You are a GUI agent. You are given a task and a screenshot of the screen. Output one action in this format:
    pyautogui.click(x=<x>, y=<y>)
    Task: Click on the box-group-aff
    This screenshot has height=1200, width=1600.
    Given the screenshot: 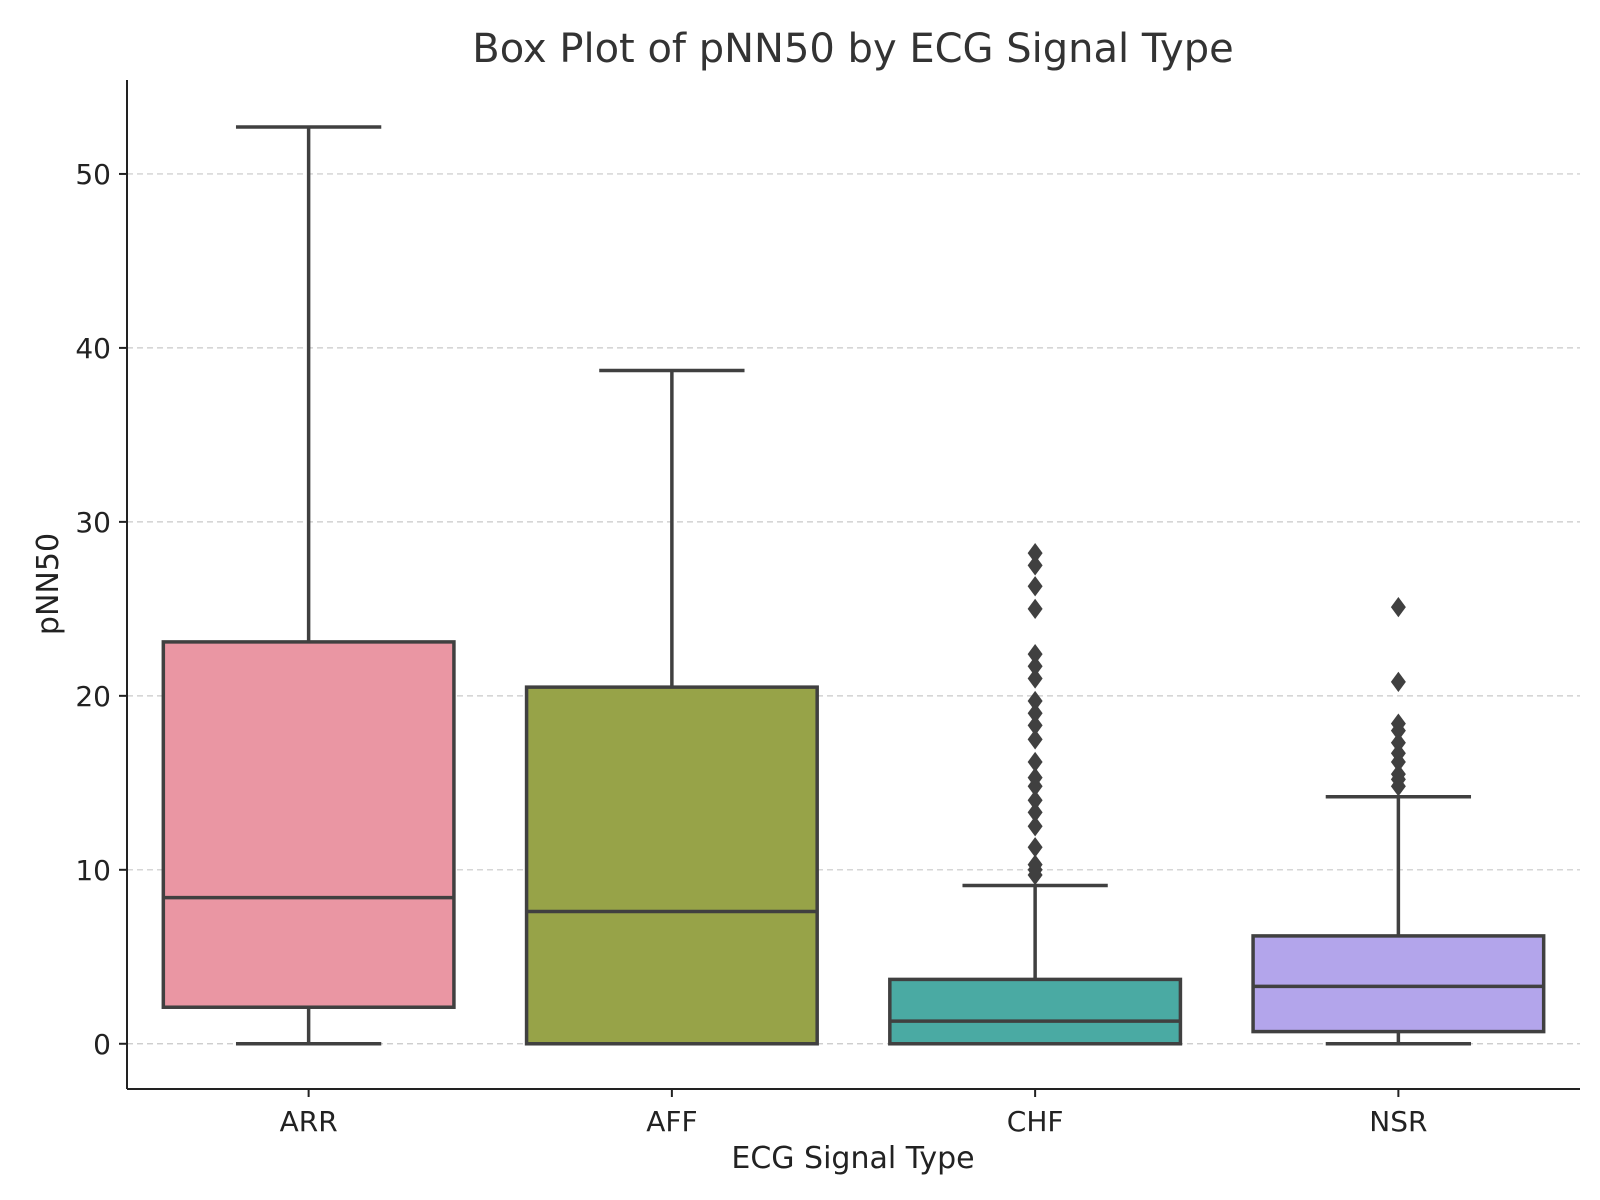 What is the action you would take?
    pyautogui.click(x=671, y=707)
    